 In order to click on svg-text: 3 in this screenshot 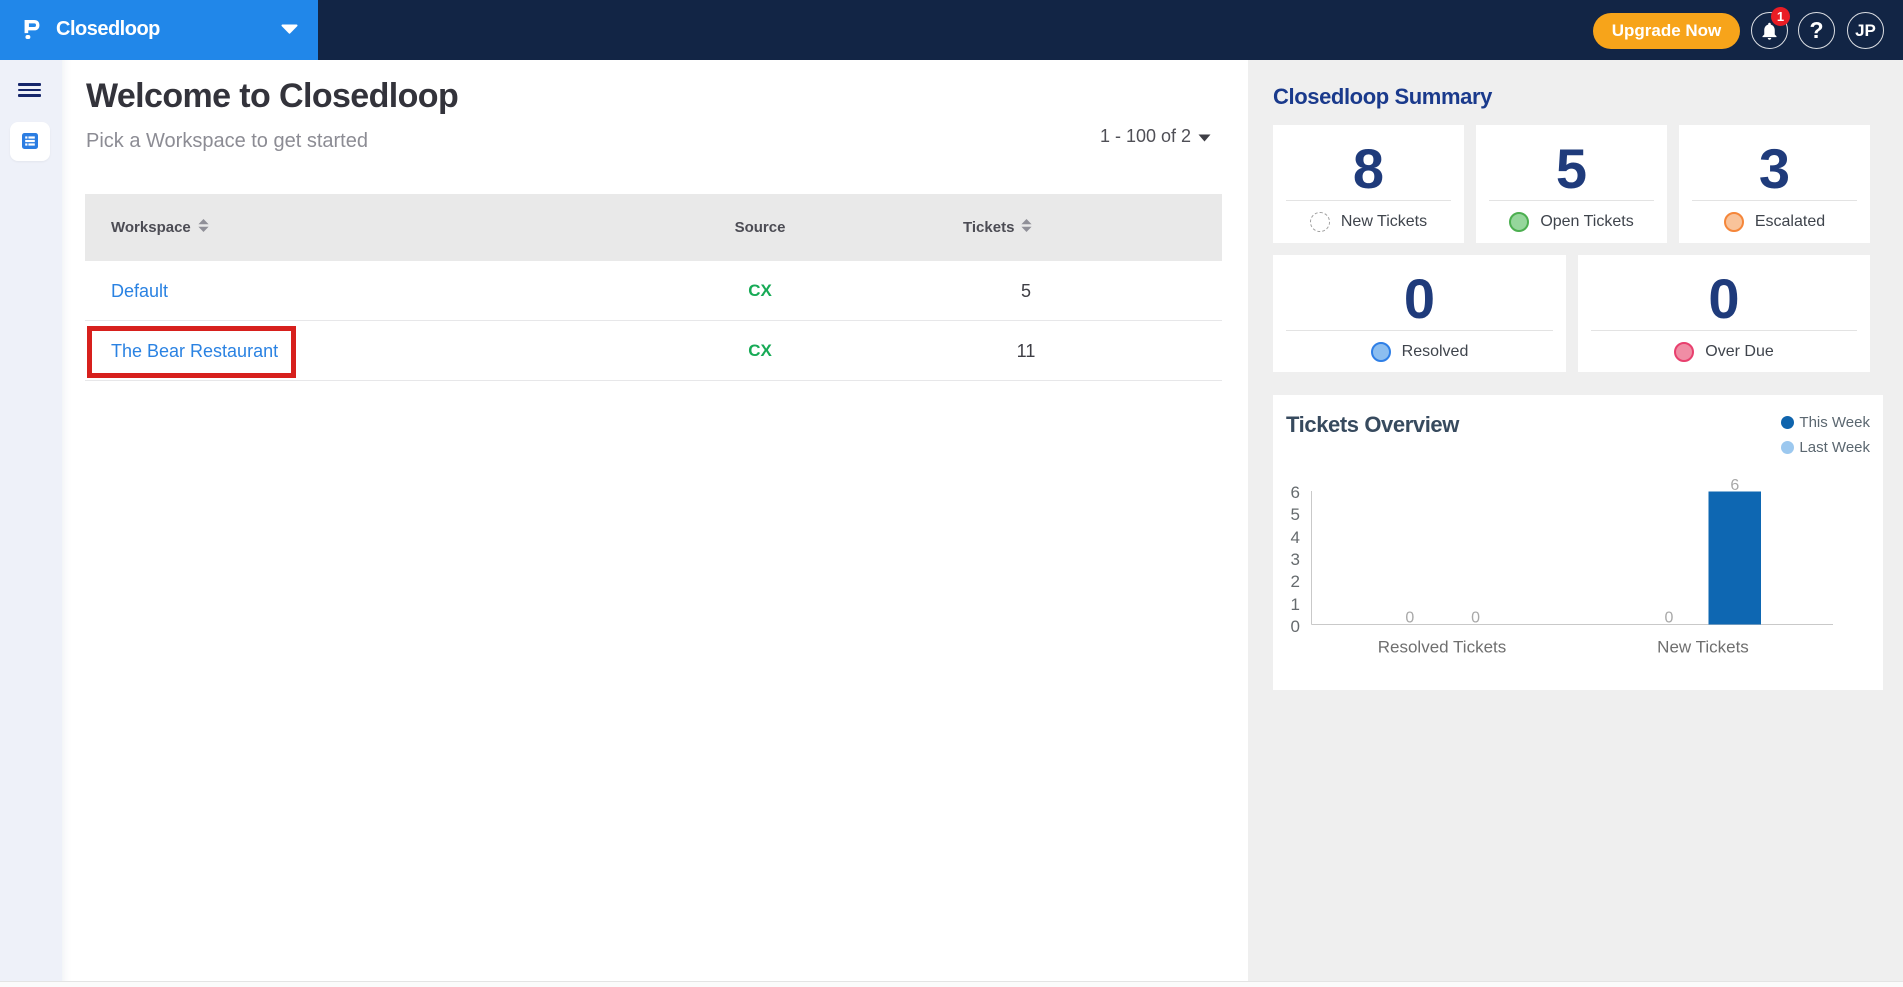, I will do `click(1295, 559)`.